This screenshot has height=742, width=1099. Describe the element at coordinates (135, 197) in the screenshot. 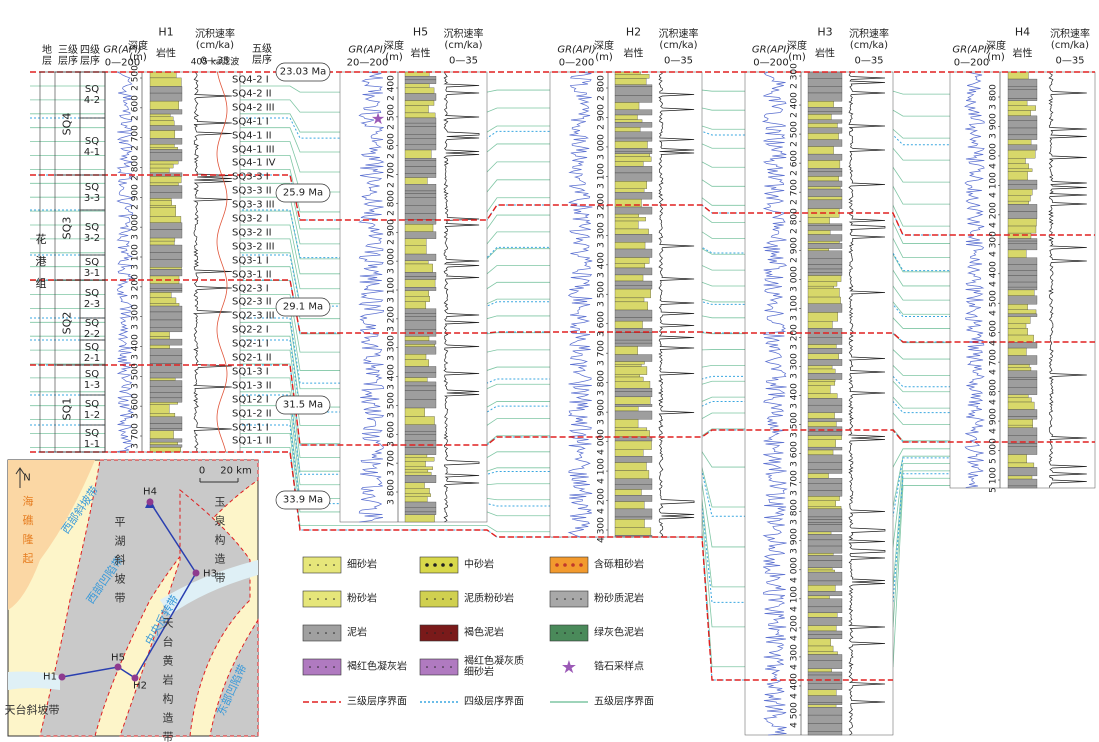

I see `depth-tick-label: 2 900` at that location.